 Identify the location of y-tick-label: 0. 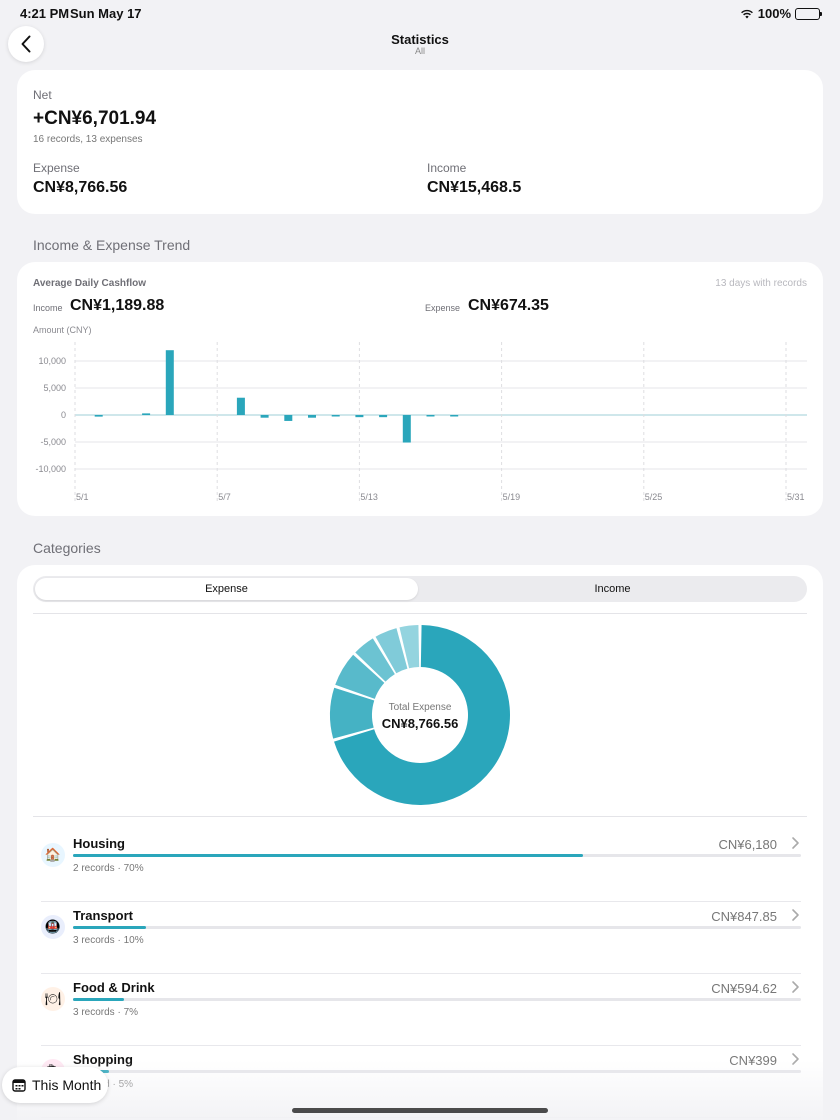
(63, 415).